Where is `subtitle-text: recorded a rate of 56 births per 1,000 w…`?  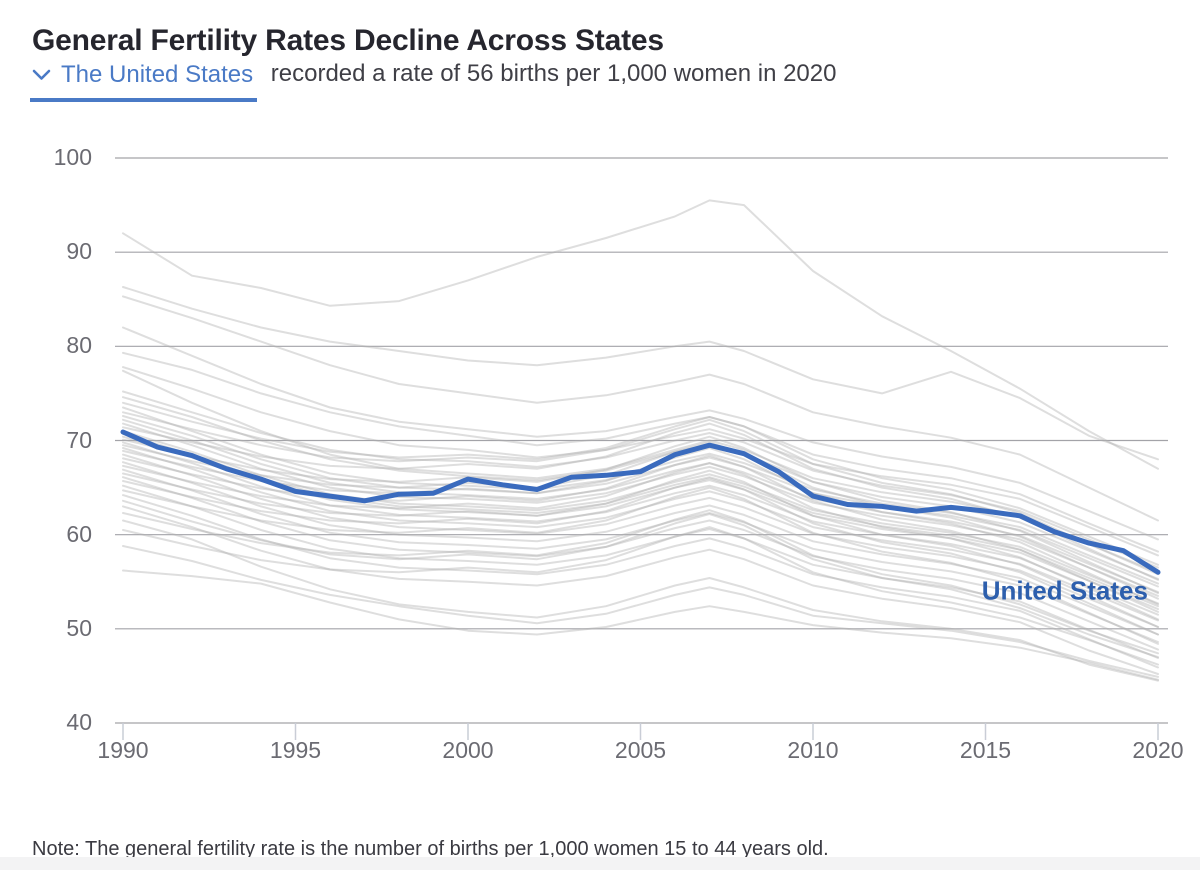
subtitle-text: recorded a rate of 56 births per 1,000 w… is located at coordinates (553, 73).